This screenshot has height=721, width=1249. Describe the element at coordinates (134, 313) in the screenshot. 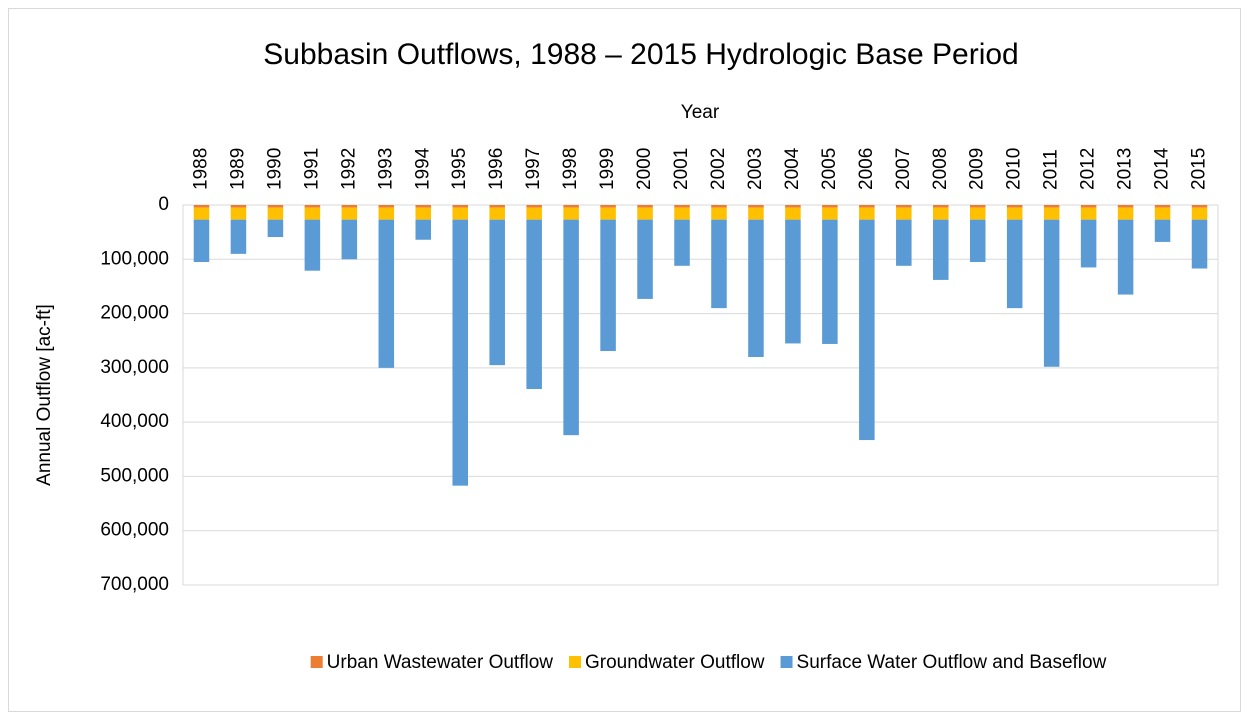

I see `y-tick-label: 200,000` at that location.